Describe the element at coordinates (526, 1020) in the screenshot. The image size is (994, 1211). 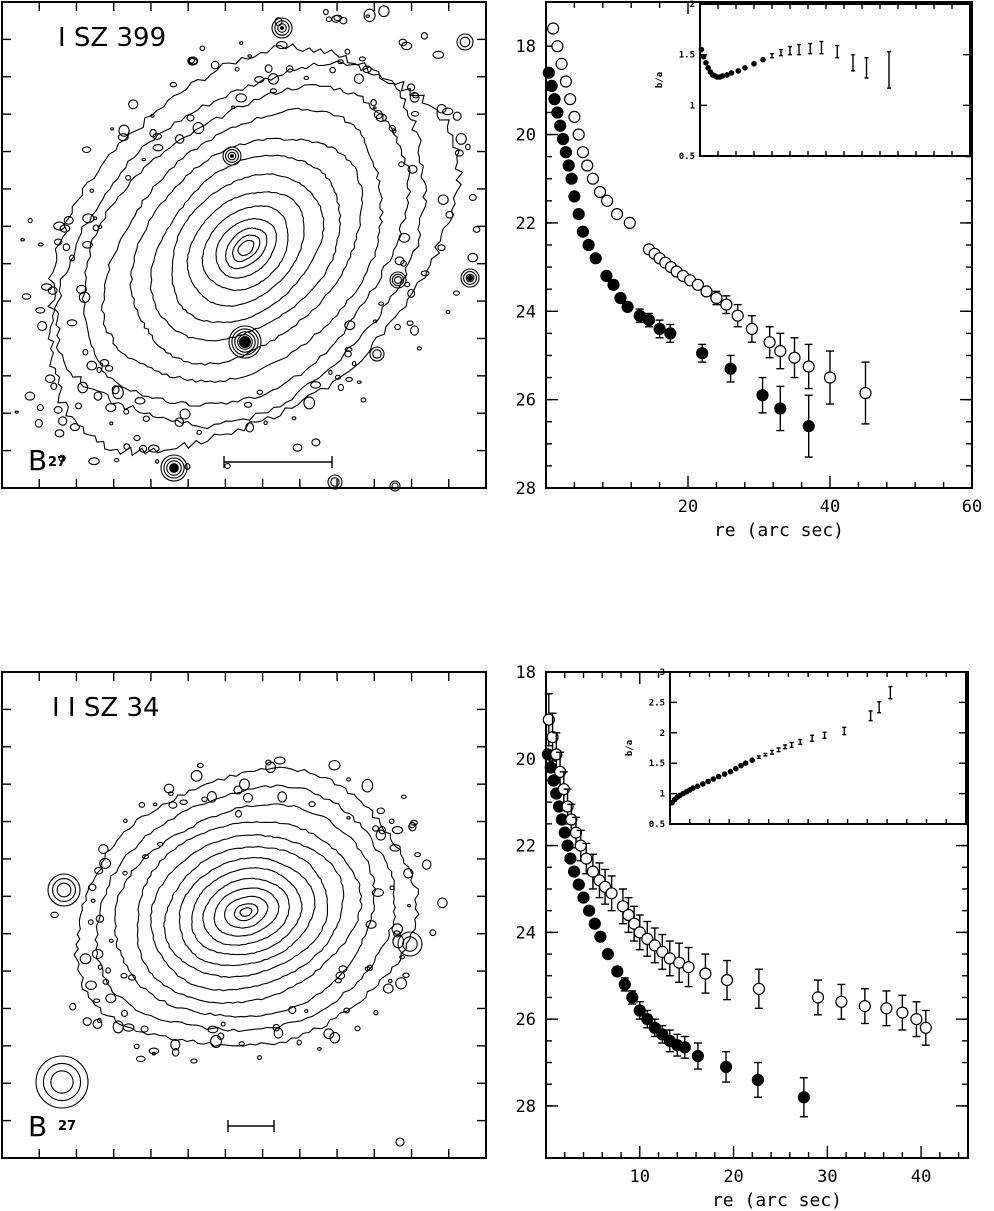
I see `y-tick-label: 26` at that location.